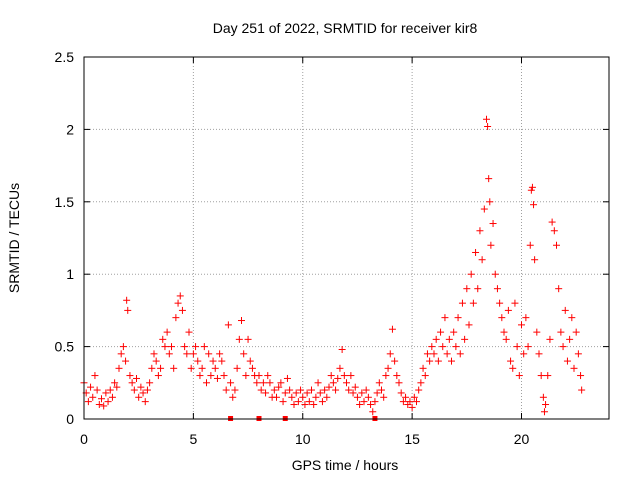 The width and height of the screenshot is (640, 480). I want to click on x-axis-title: GPS time / hours, so click(345, 465).